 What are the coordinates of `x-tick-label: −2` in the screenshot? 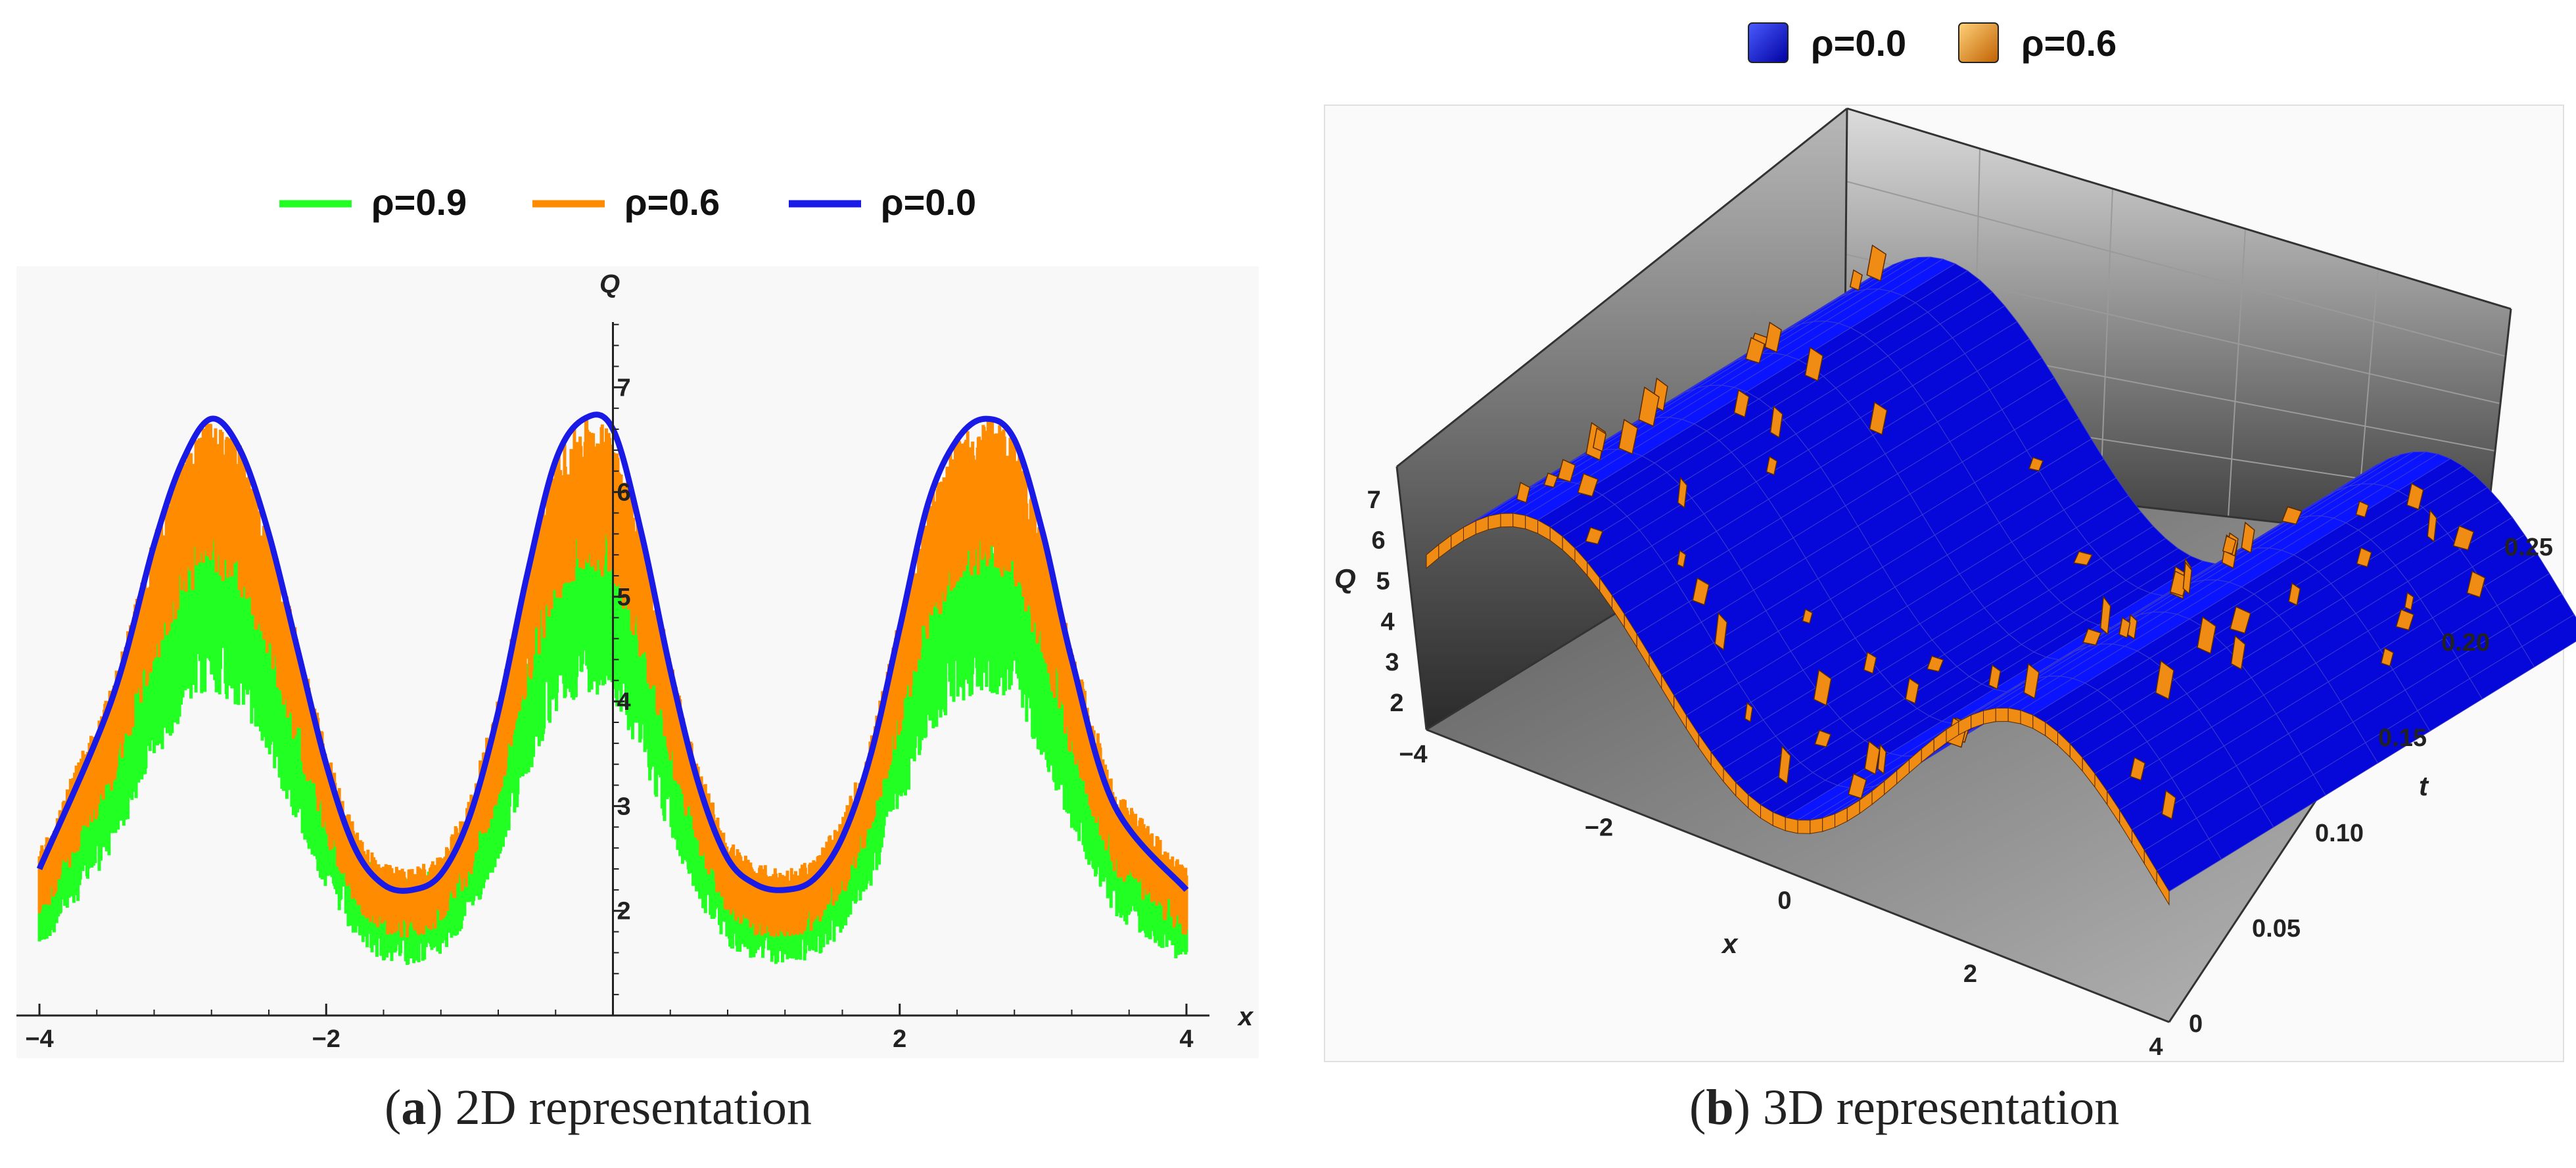 It's located at (1599, 828).